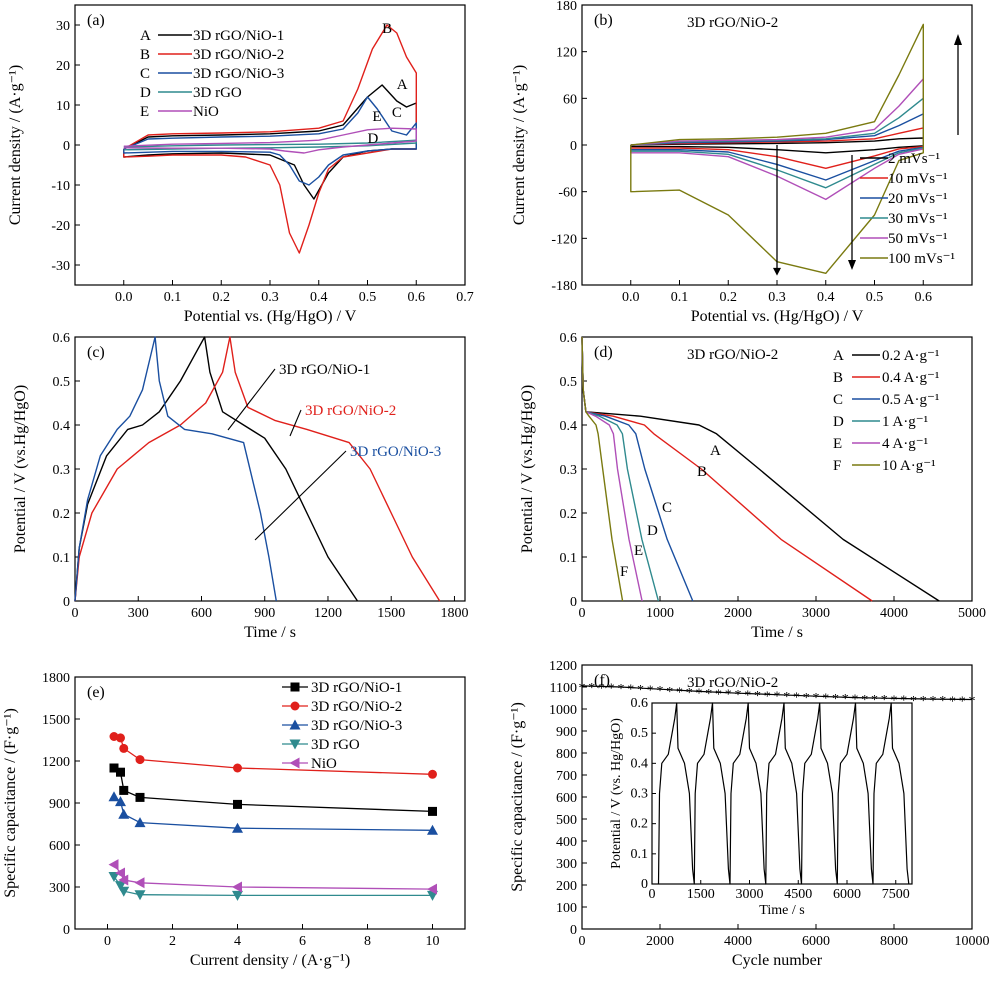 The height and width of the screenshot is (982, 1000). Describe the element at coordinates (566, 842) in the screenshot. I see `y-tick-label: 400` at that location.